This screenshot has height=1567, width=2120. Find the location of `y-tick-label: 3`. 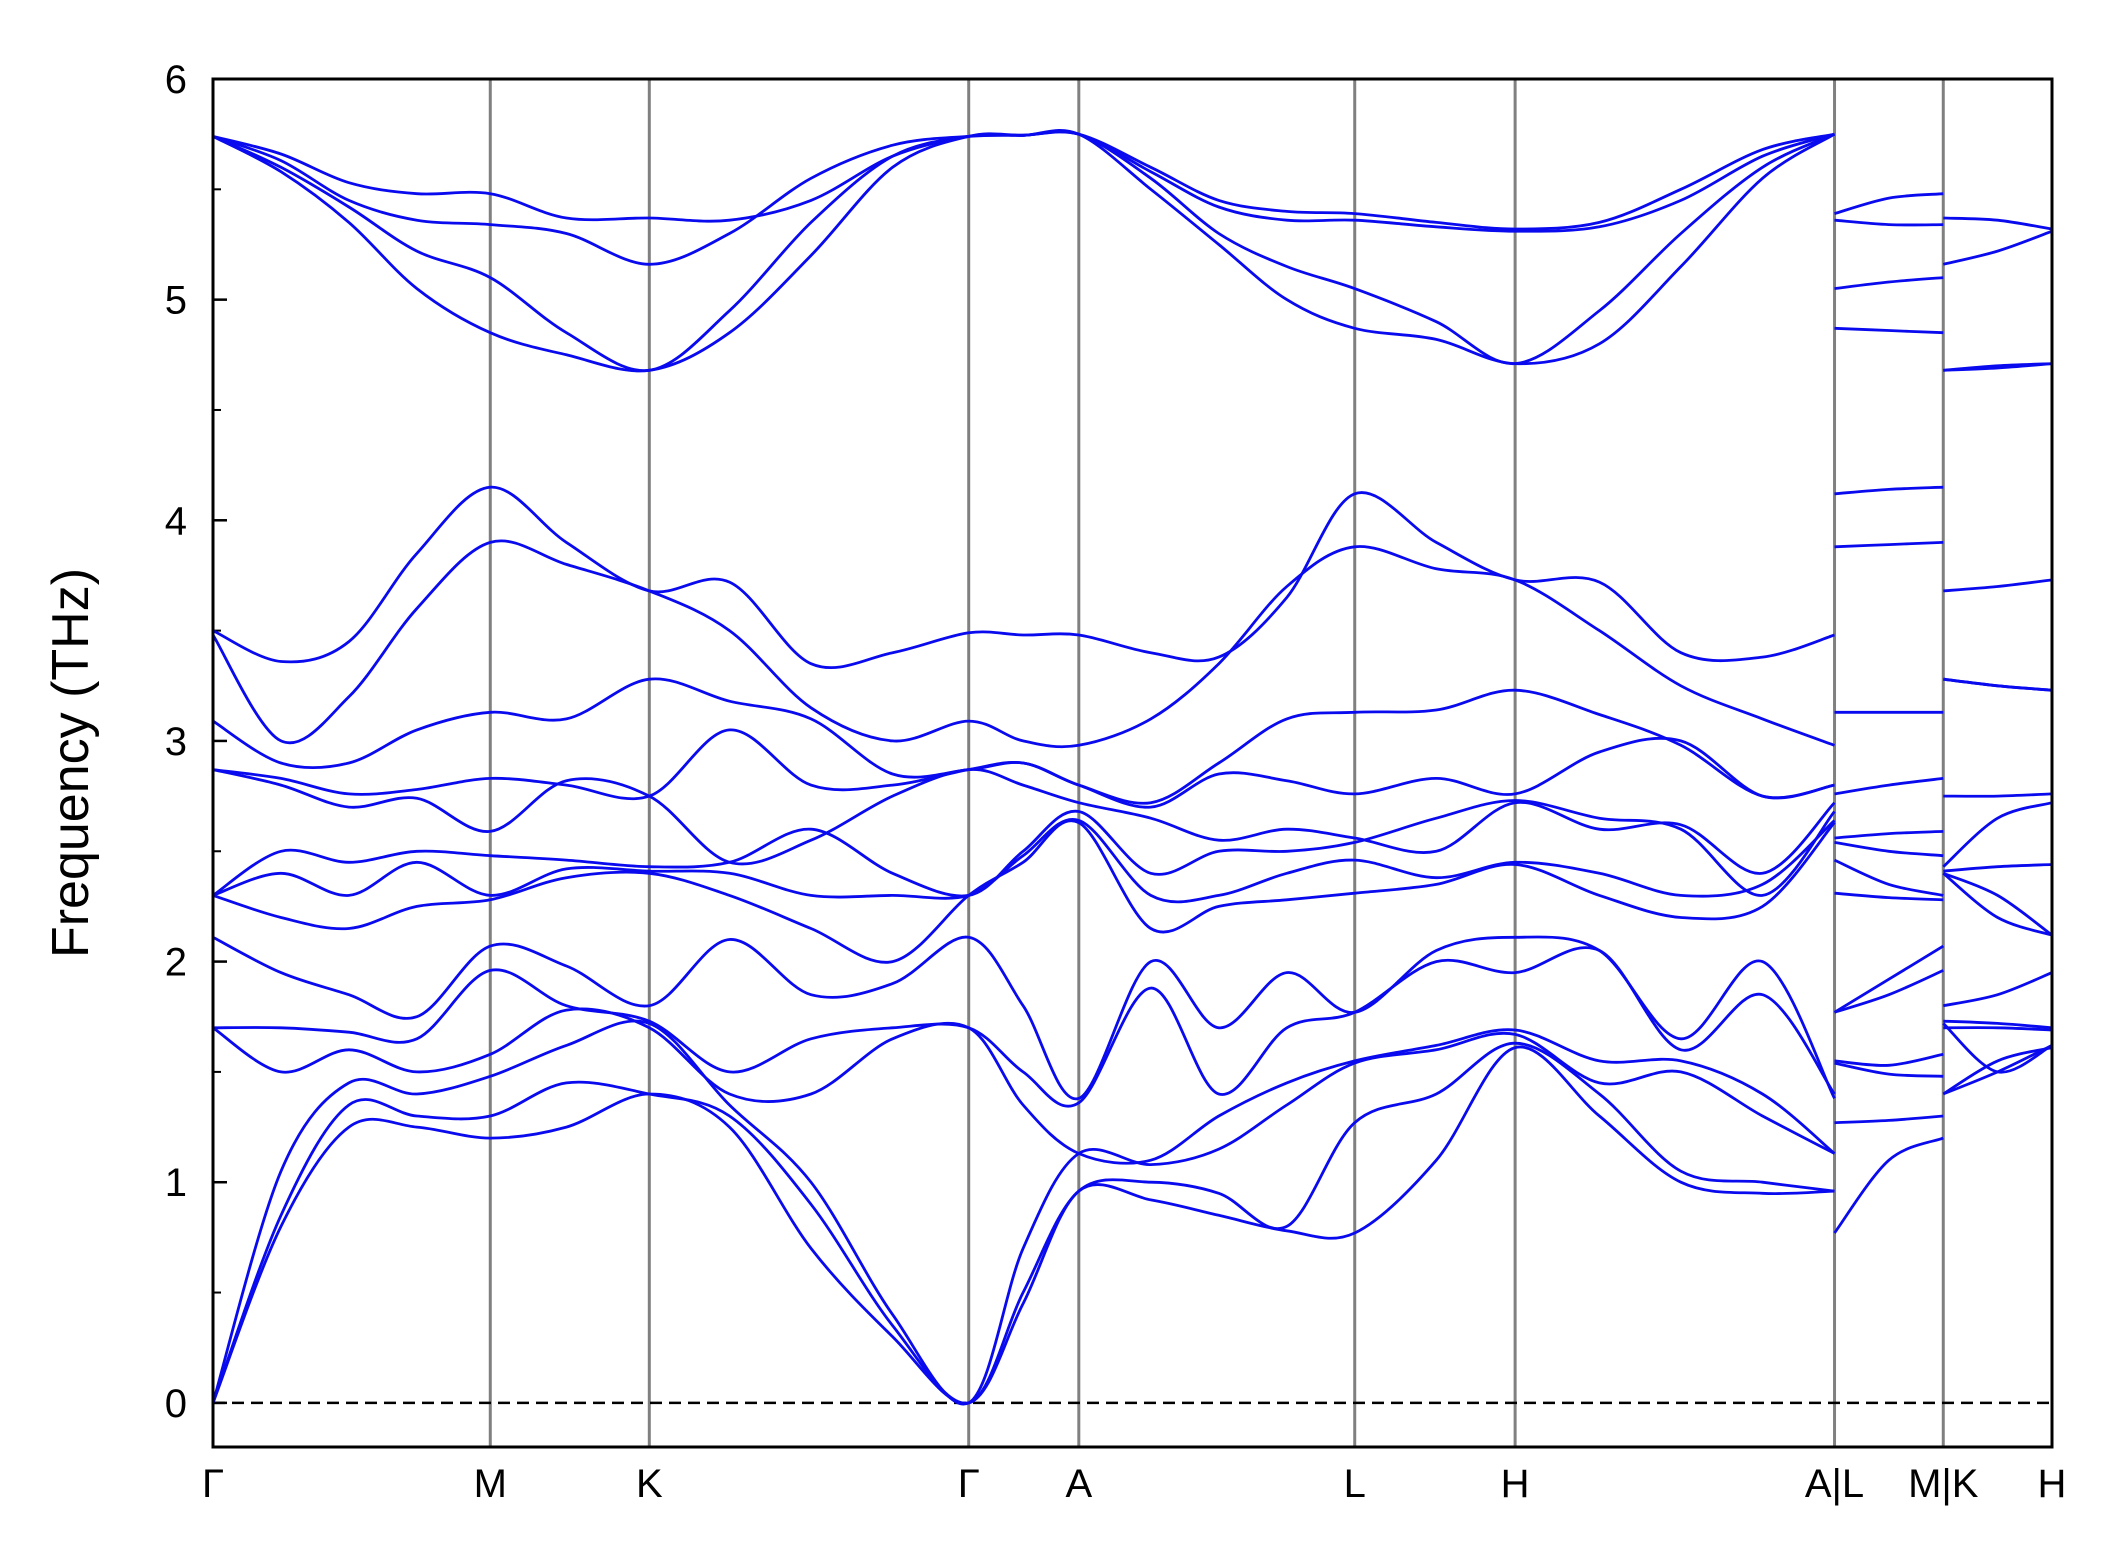

y-tick-label: 3 is located at coordinates (176, 742).